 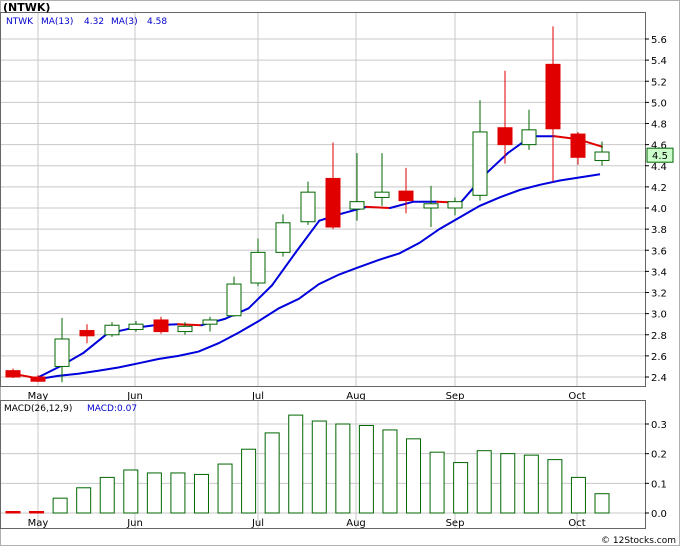 What do you see at coordinates (124, 22) in the screenshot?
I see `legend-ma3-label: MA(3)` at bounding box center [124, 22].